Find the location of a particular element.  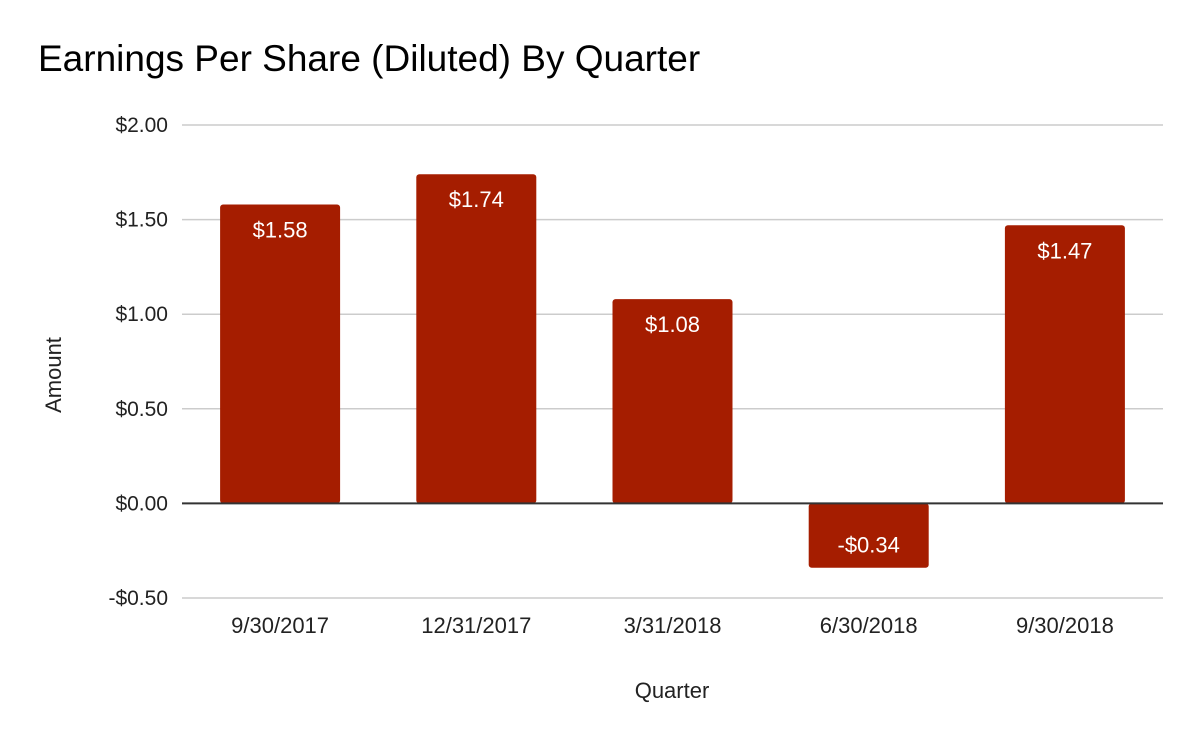

y-tick-label: $1.50 is located at coordinates (141, 220).